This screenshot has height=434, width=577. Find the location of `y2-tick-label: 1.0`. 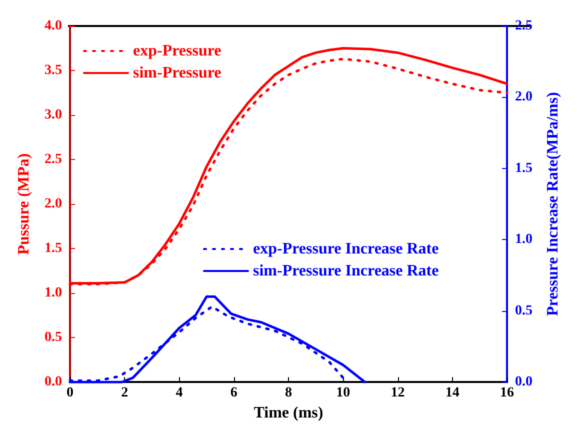

y2-tick-label: 1.0 is located at coordinates (523, 240).